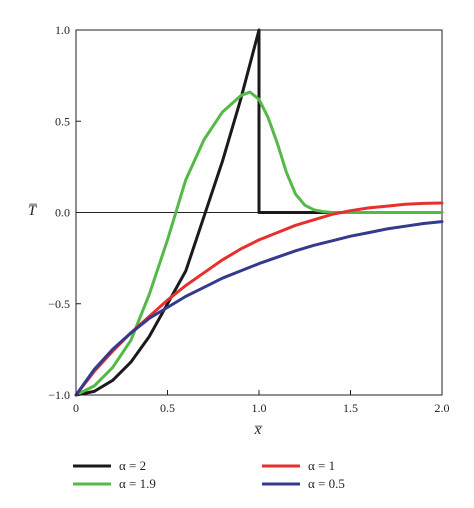 This screenshot has width=474, height=508. Describe the element at coordinates (33, 211) in the screenshot. I see `y-axis-label: T̅` at that location.